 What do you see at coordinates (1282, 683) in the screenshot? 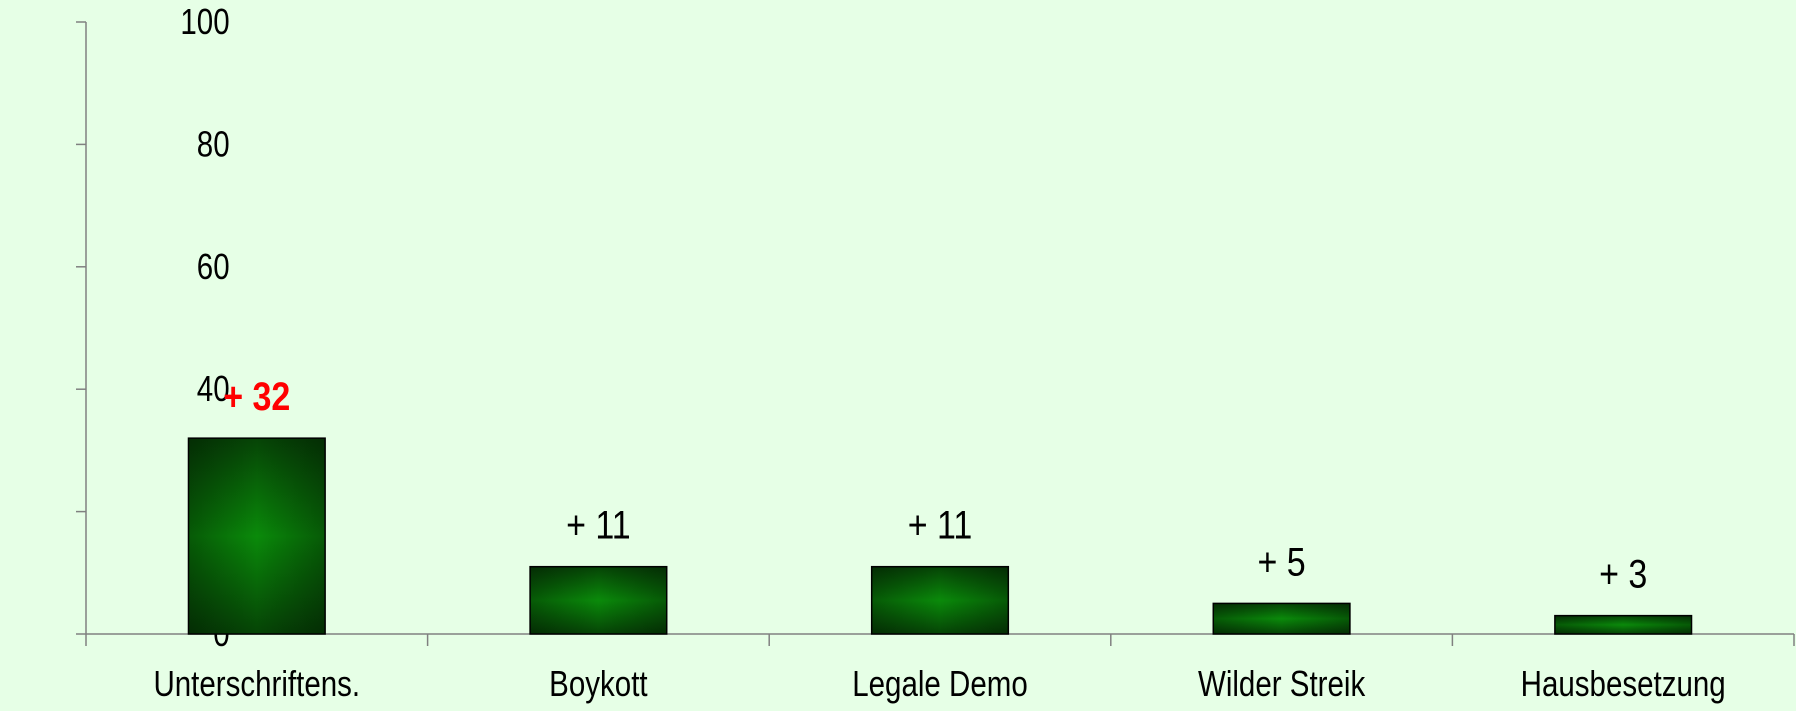
I see `x-category-label: Wilder Streik` at bounding box center [1282, 683].